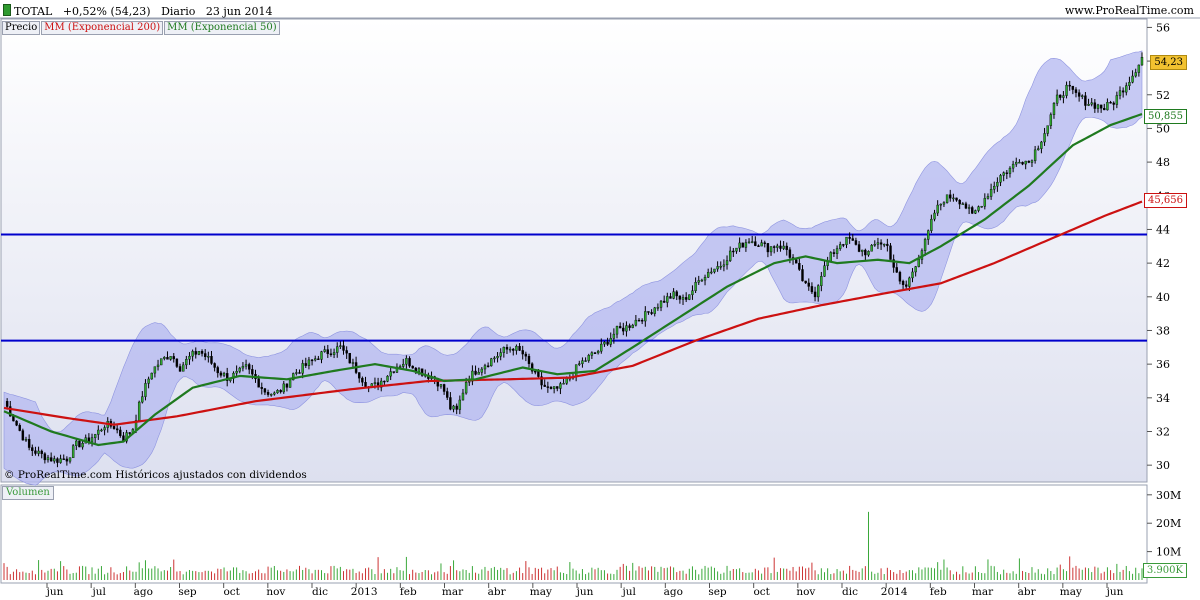 The height and width of the screenshot is (600, 1200). I want to click on legend-ema50: MM (Exponencial 50), so click(222, 28).